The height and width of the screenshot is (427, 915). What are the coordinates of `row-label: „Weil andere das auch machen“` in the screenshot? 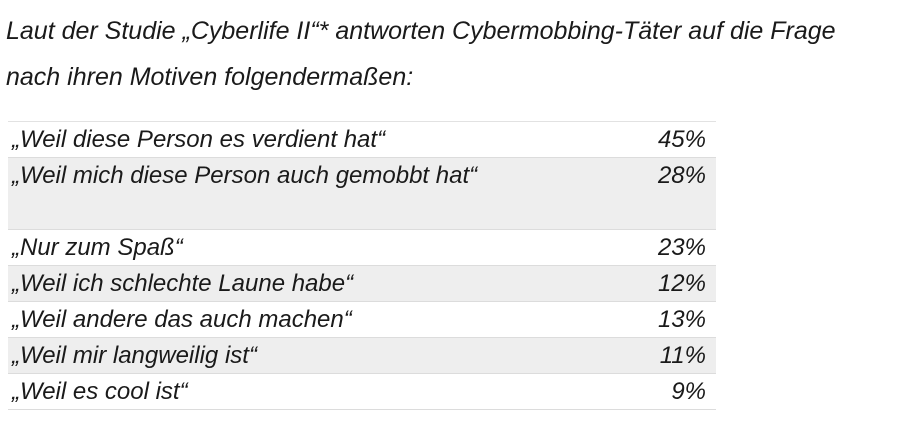 It's located at (182, 319).